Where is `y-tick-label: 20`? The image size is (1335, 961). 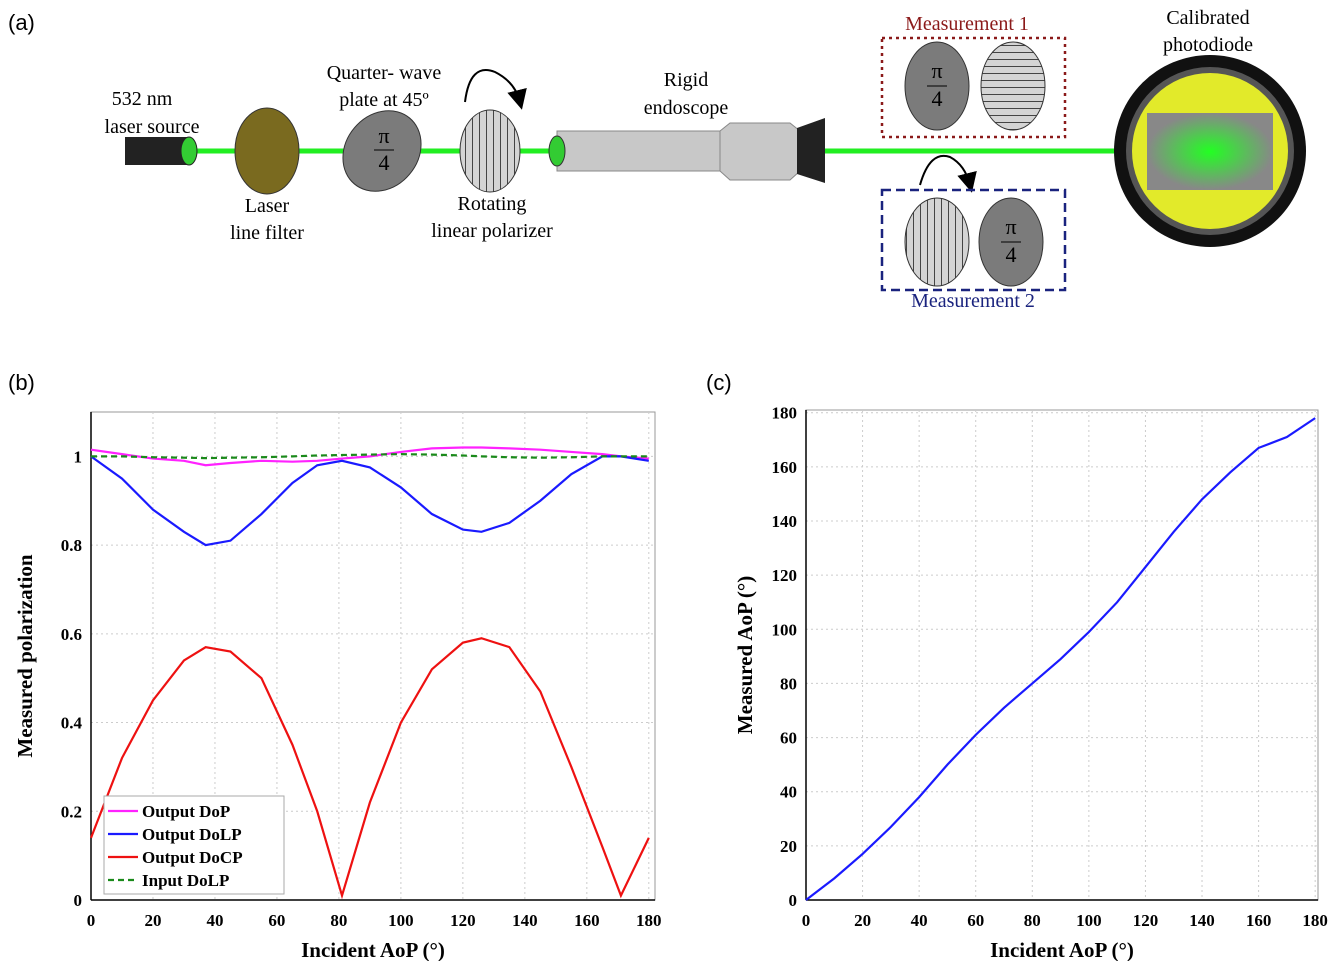 y-tick-label: 20 is located at coordinates (788, 846).